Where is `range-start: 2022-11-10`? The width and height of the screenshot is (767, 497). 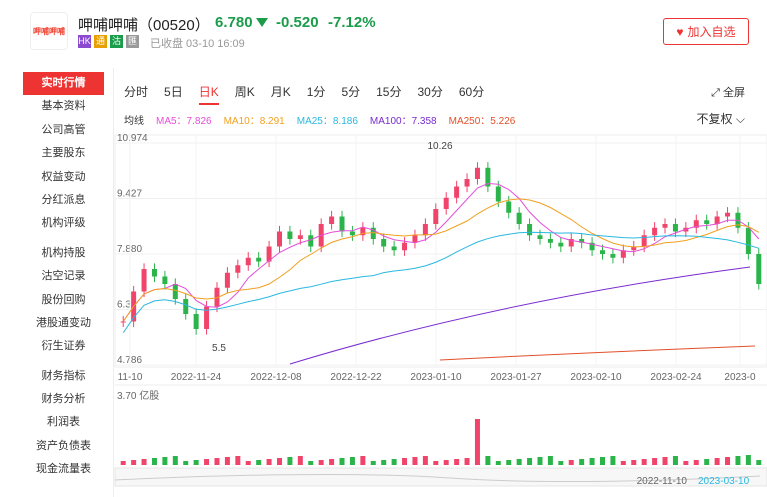 range-start: 2022-11-10 is located at coordinates (662, 481).